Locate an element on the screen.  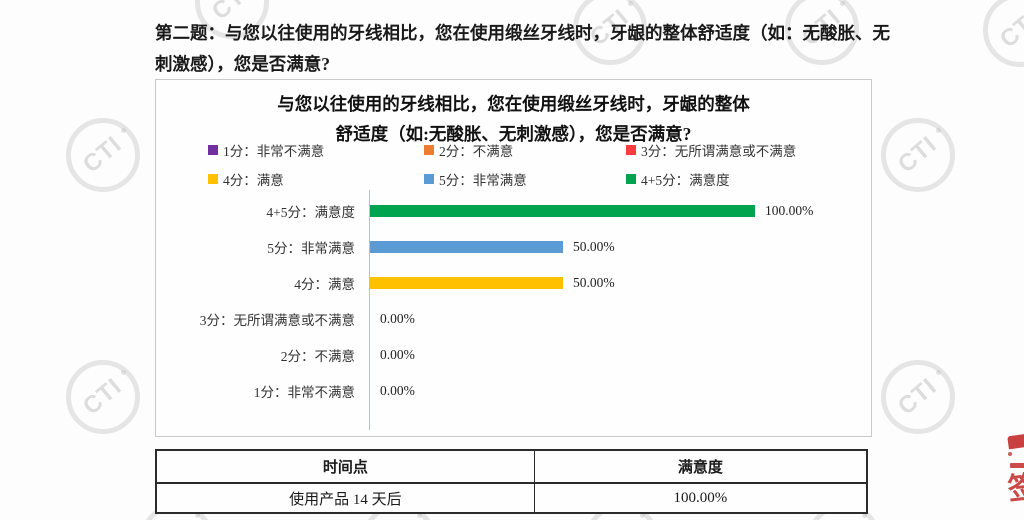
legend-label: 1分：非常不满意 is located at coordinates (274, 151).